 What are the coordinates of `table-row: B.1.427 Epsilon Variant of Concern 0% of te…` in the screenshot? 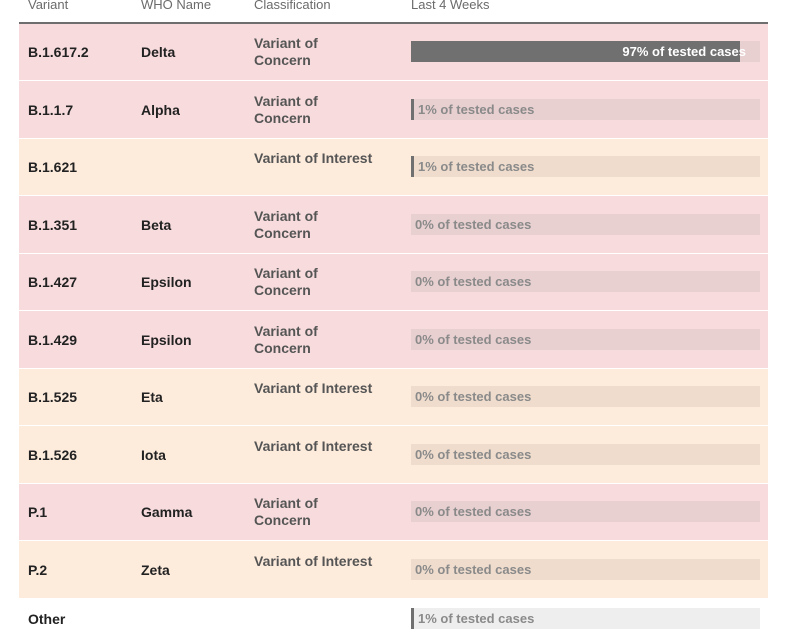 It's located at (393, 282).